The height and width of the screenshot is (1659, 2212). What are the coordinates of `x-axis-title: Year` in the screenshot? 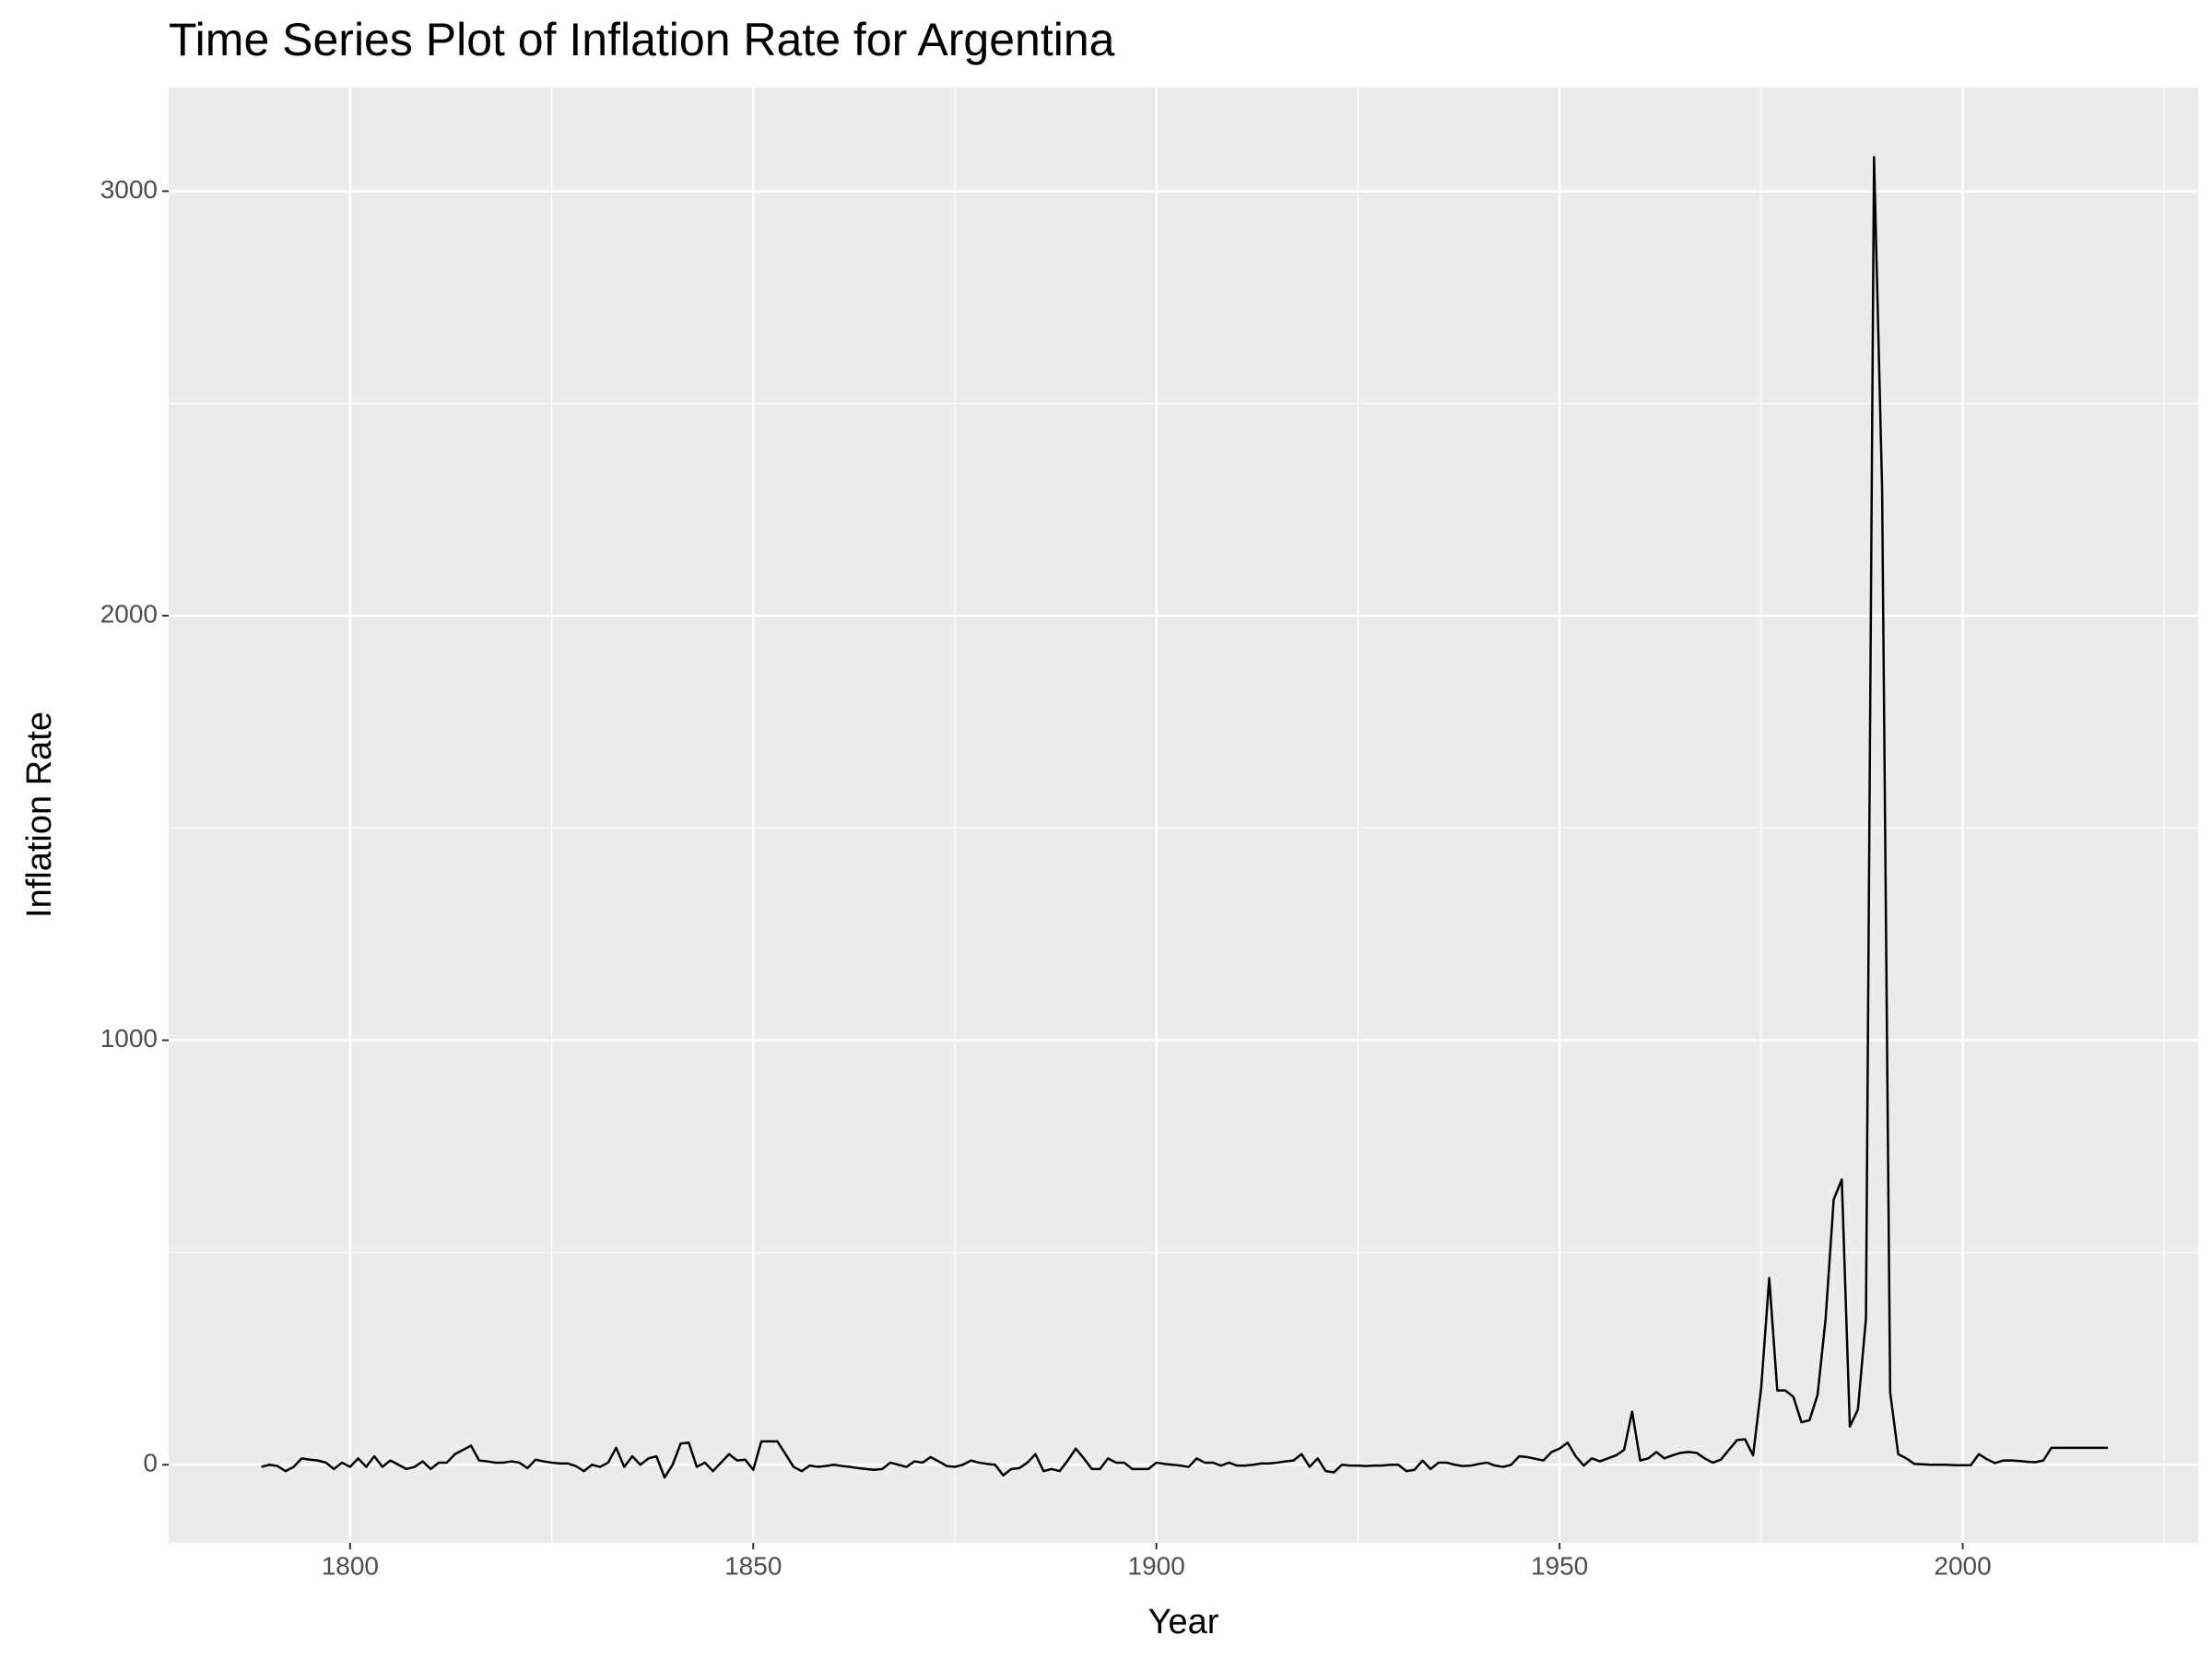 It's located at (1183, 1622).